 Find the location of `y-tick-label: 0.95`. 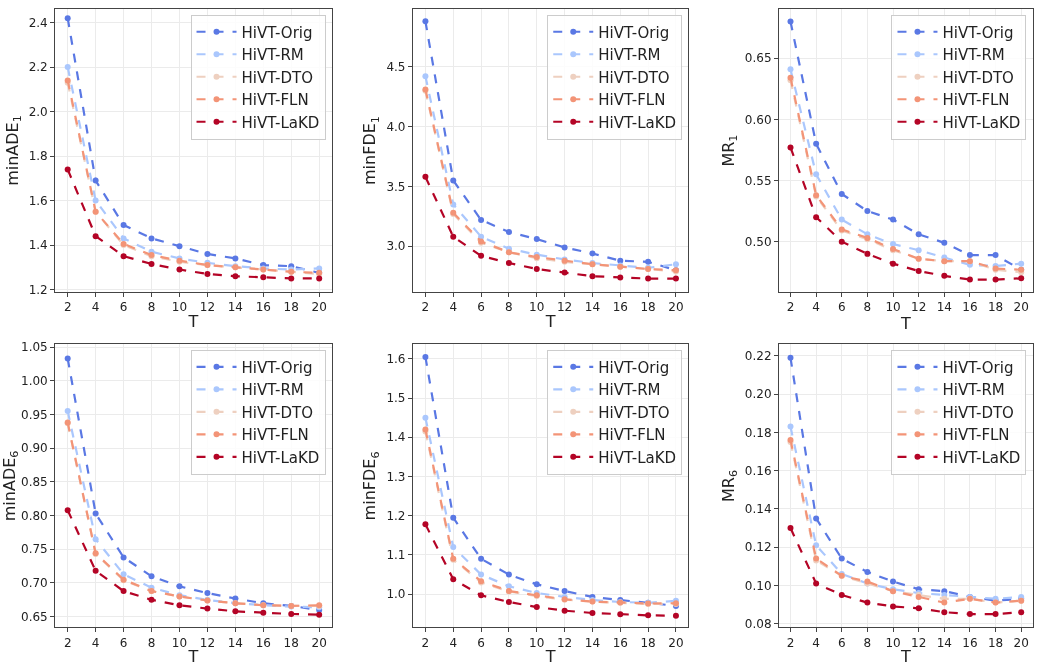

y-tick-label: 0.95 is located at coordinates (34, 414).